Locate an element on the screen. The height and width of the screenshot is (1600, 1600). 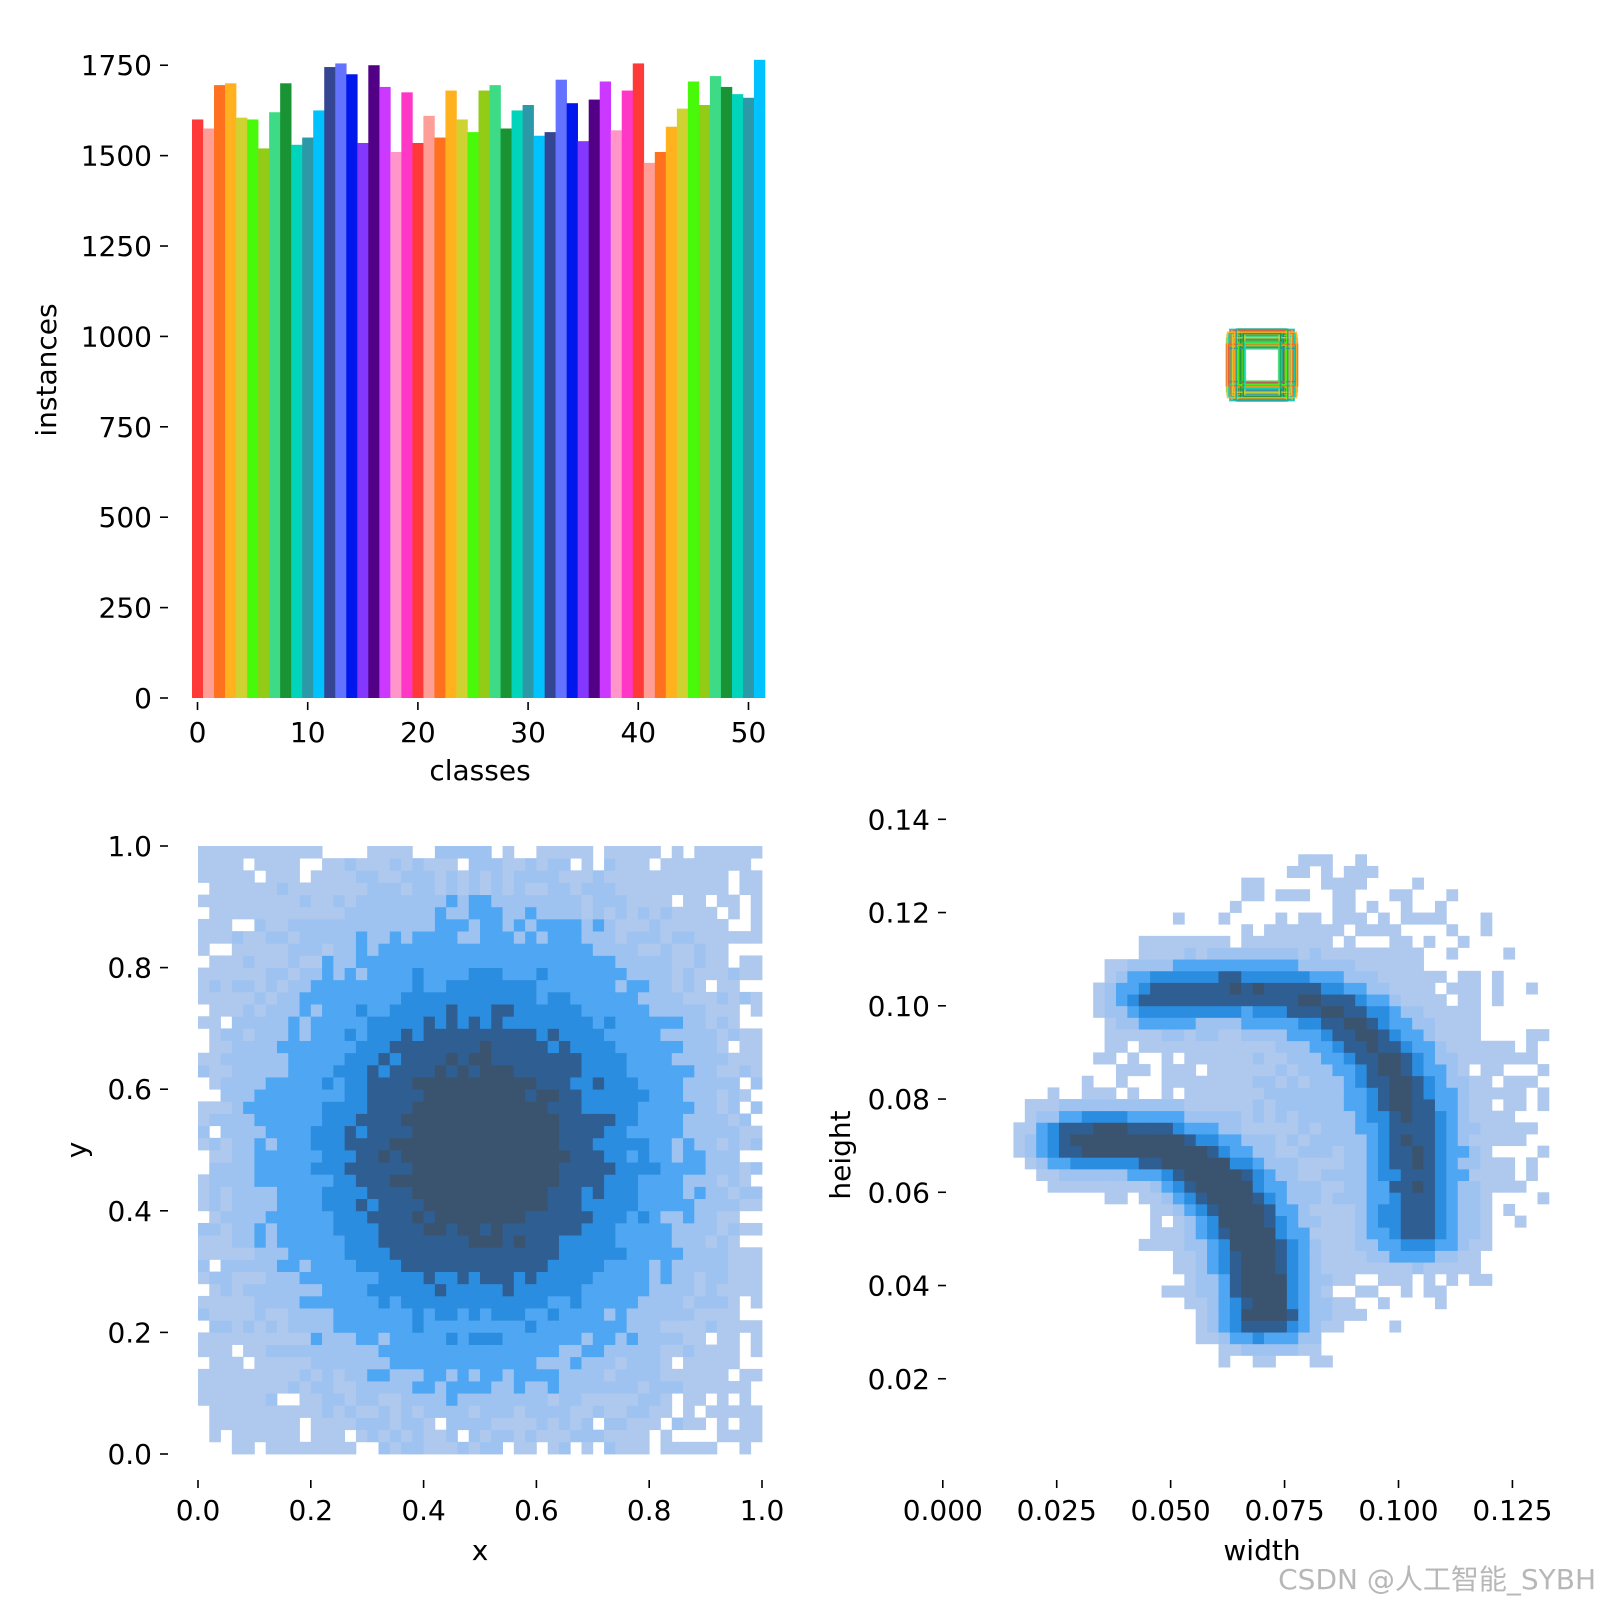
xy-y-tick-label: 0.0 is located at coordinates (129, 1454).